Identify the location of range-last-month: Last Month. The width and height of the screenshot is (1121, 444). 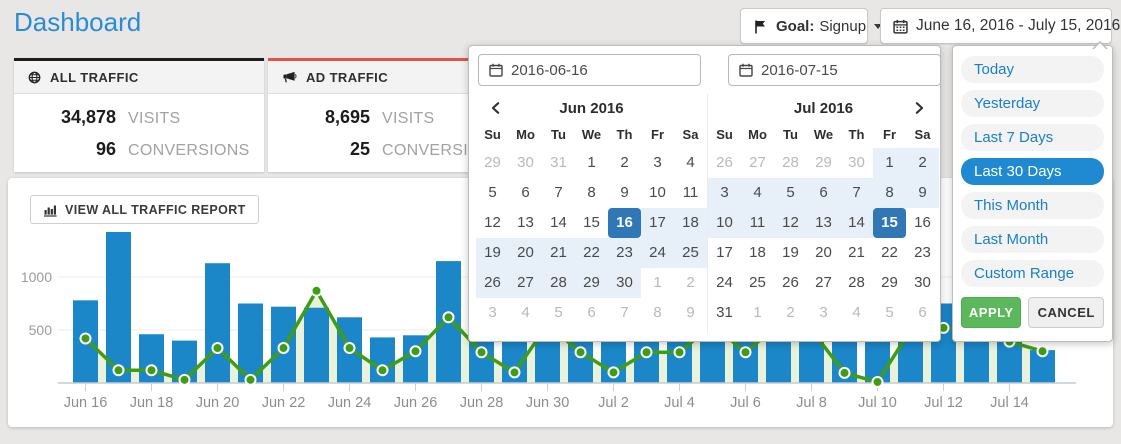
(1032, 239).